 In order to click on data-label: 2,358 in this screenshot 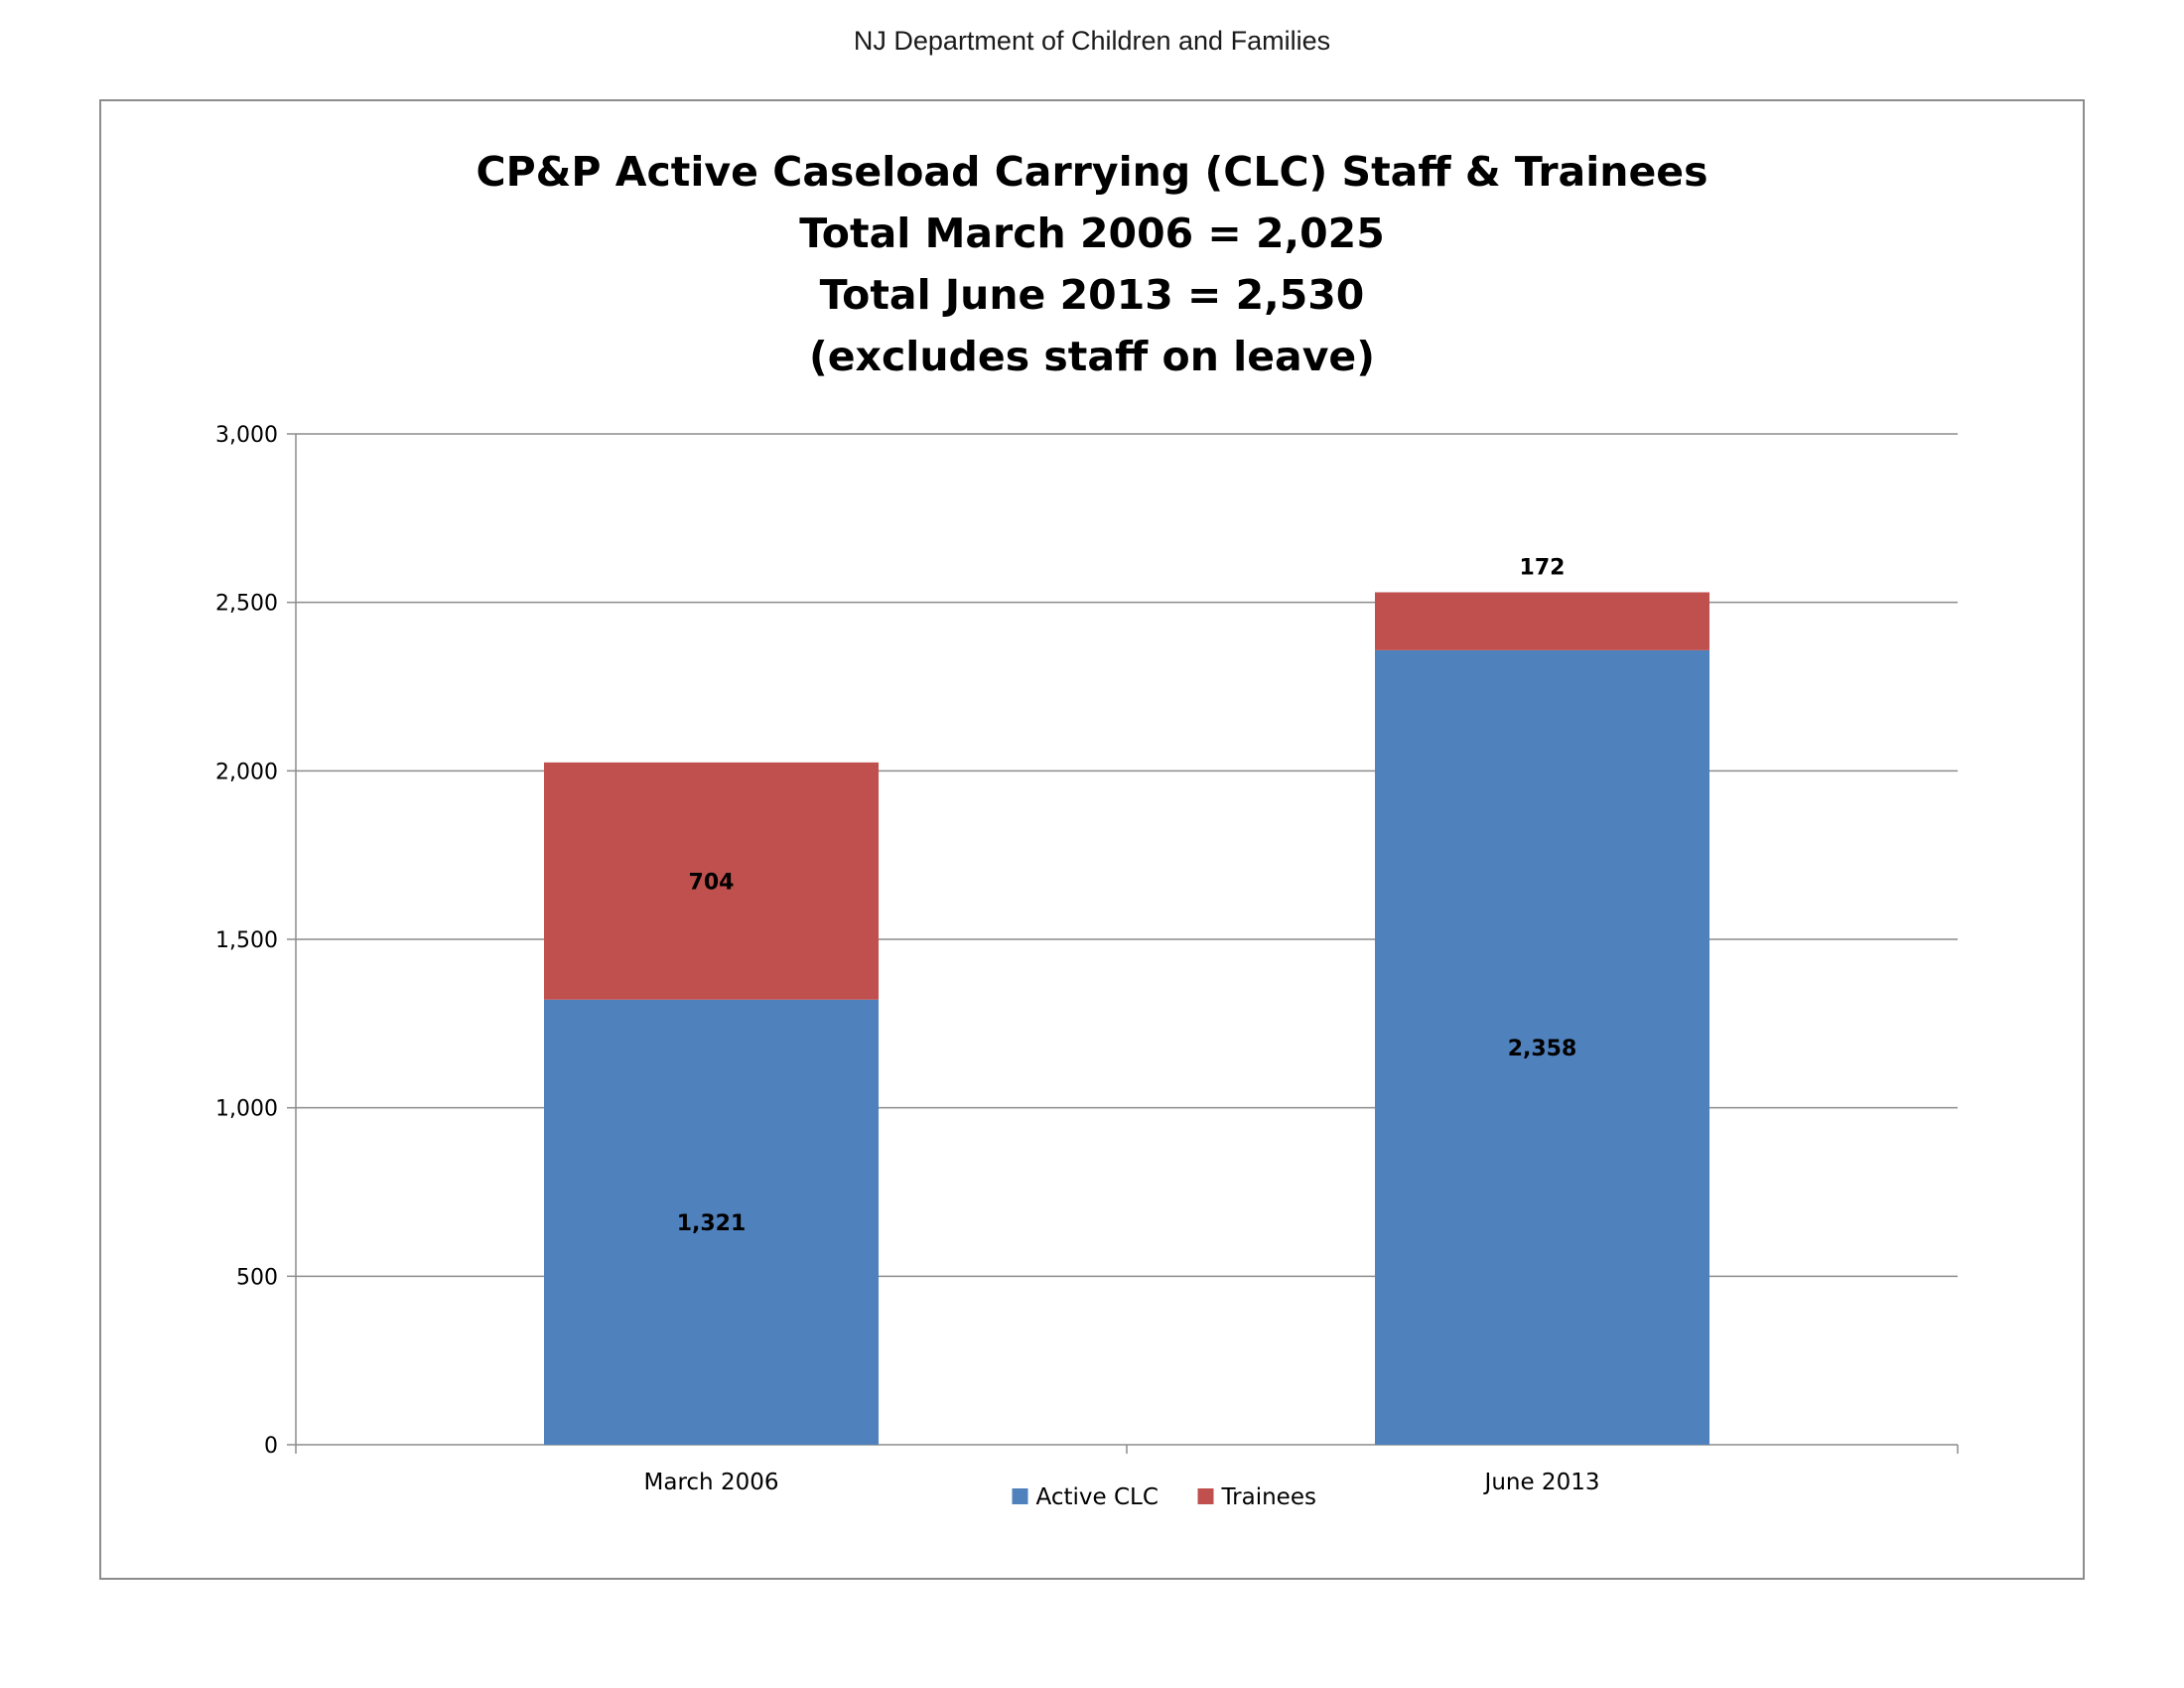, I will do `click(1542, 1049)`.